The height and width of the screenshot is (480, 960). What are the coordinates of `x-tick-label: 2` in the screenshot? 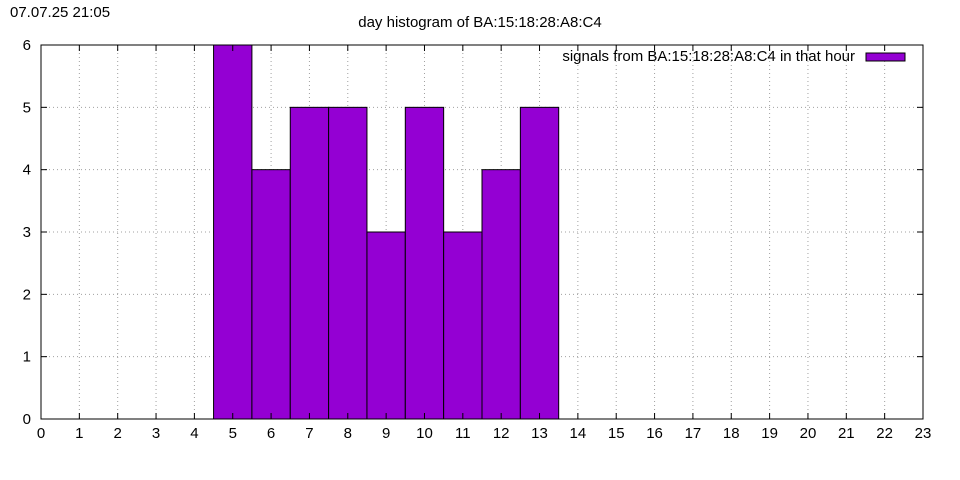 It's located at (118, 433).